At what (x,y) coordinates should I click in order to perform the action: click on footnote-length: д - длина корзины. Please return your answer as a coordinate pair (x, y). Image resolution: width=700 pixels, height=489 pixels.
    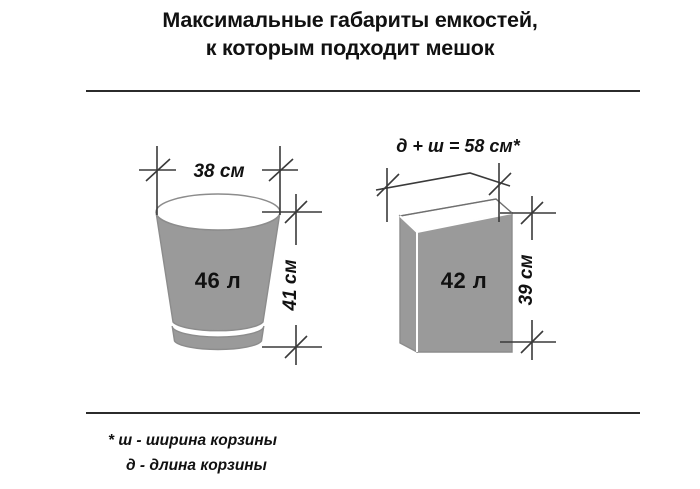
    Looking at the image, I should click on (196, 465).